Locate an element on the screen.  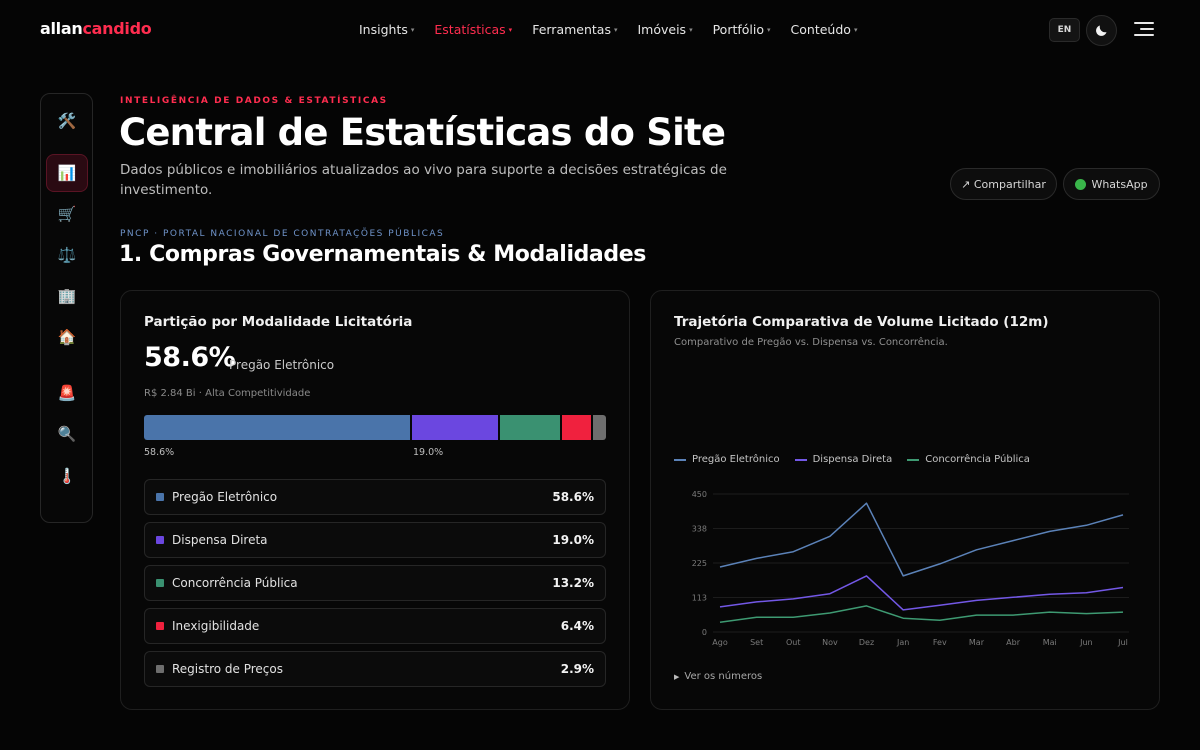
nav-item-label: Imóveis is located at coordinates (662, 29).